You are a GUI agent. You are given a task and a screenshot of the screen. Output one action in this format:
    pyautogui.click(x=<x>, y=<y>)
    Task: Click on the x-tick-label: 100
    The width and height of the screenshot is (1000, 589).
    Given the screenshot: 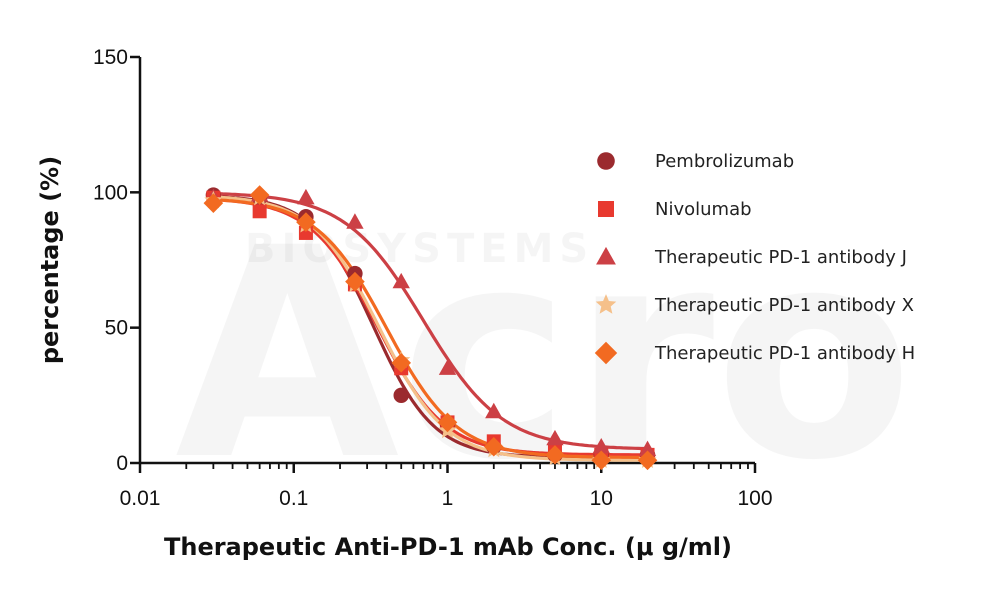 What is the action you would take?
    pyautogui.click(x=754, y=498)
    